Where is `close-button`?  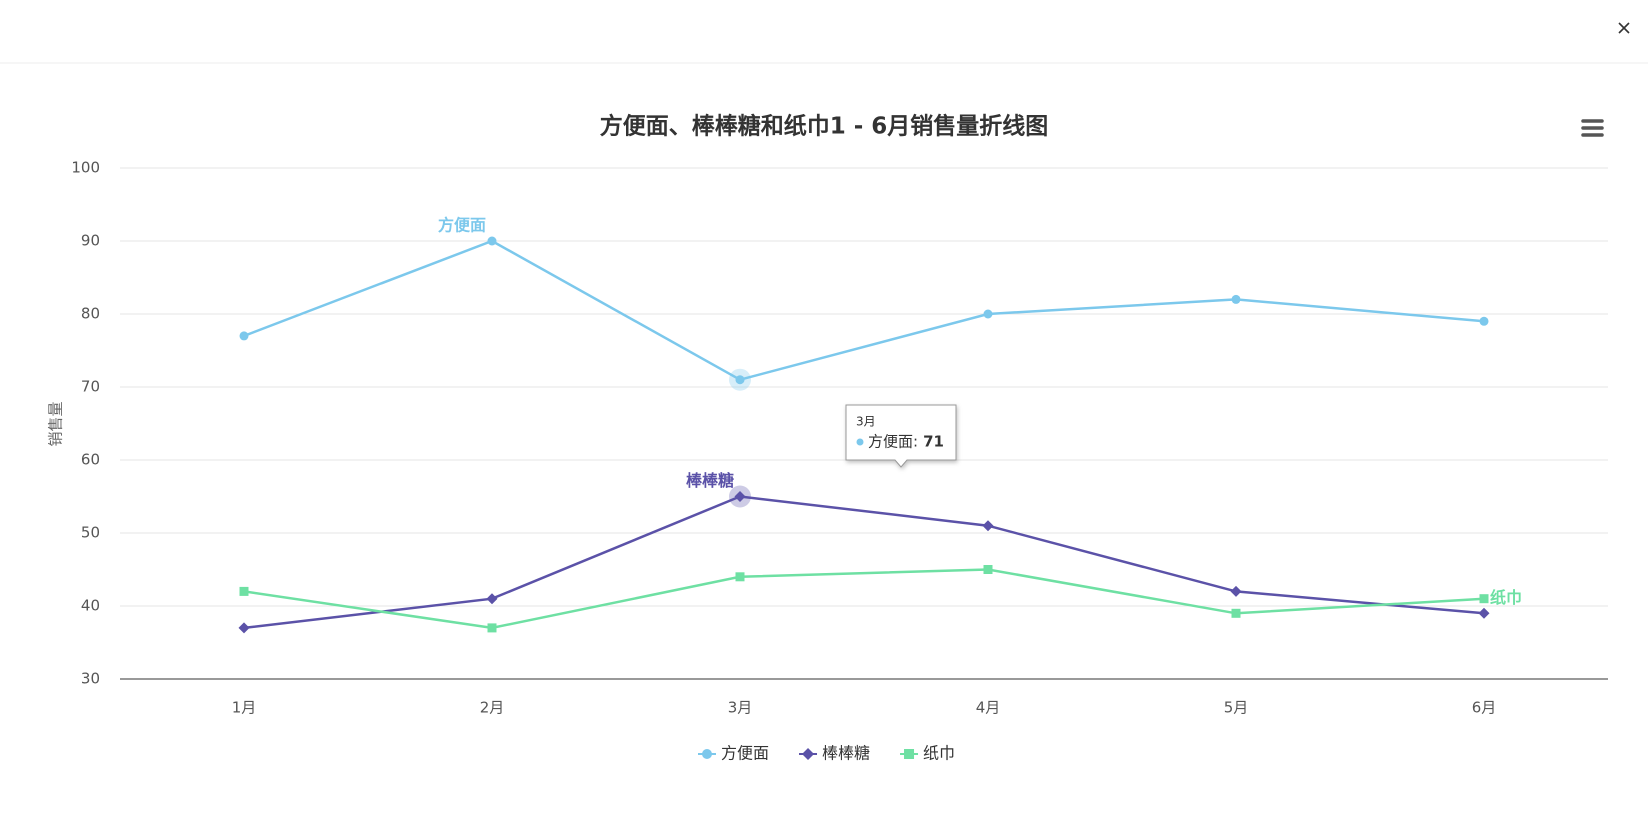 close-button is located at coordinates (1624, 28).